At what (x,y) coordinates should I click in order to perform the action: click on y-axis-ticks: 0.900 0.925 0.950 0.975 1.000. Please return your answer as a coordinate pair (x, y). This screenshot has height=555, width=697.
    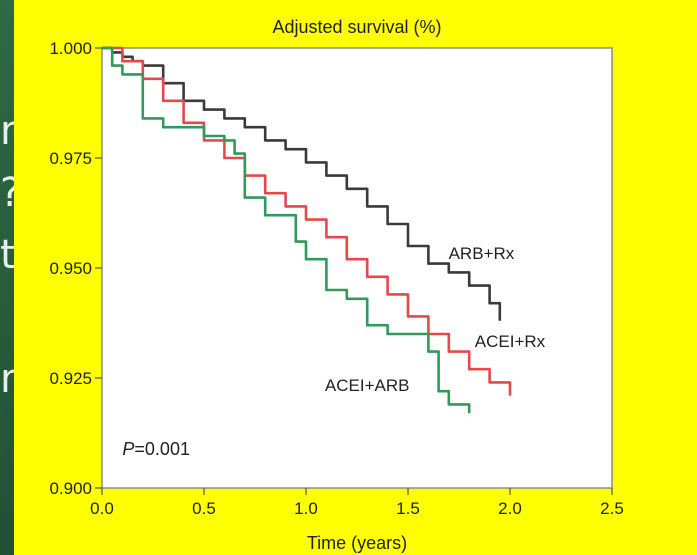
    Looking at the image, I should click on (75, 268).